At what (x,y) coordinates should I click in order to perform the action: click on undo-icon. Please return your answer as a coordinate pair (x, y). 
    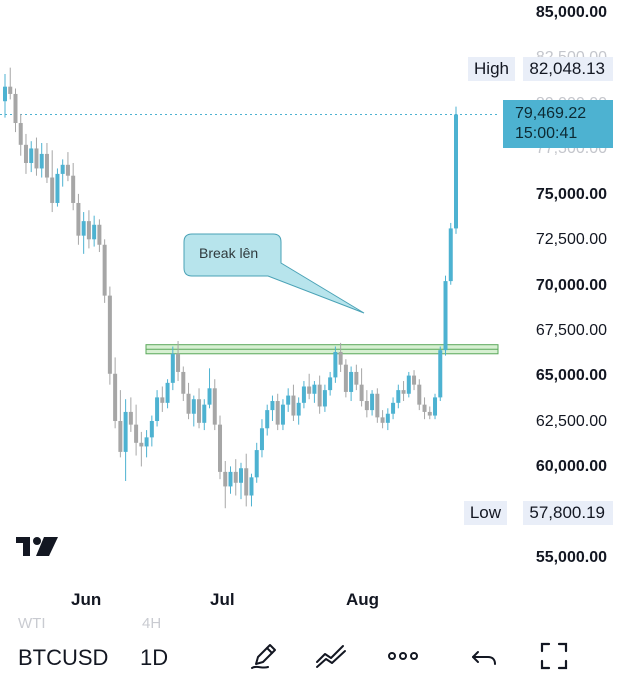
    Looking at the image, I should click on (484, 656).